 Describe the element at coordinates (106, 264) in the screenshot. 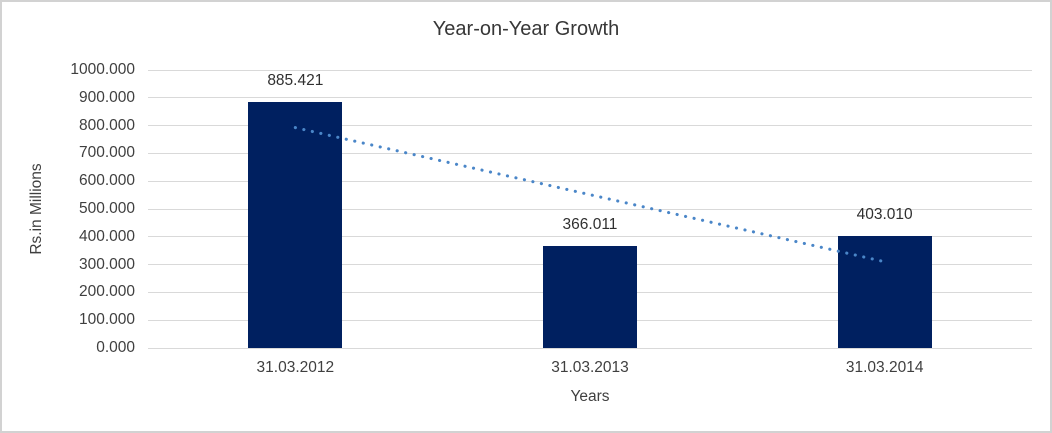

I see `y-tick-label: 300.000` at that location.